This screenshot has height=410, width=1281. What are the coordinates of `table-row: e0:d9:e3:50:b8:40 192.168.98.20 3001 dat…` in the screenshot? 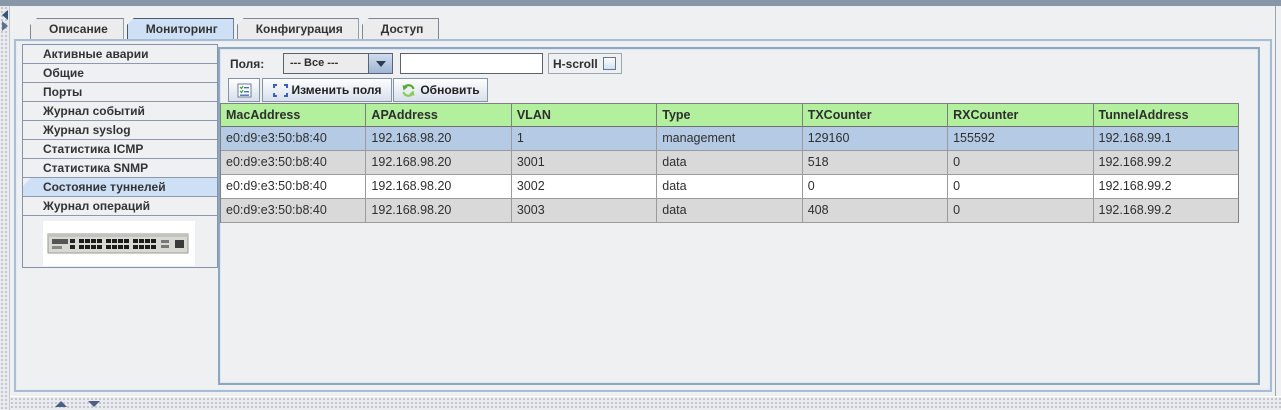 It's located at (729, 163).